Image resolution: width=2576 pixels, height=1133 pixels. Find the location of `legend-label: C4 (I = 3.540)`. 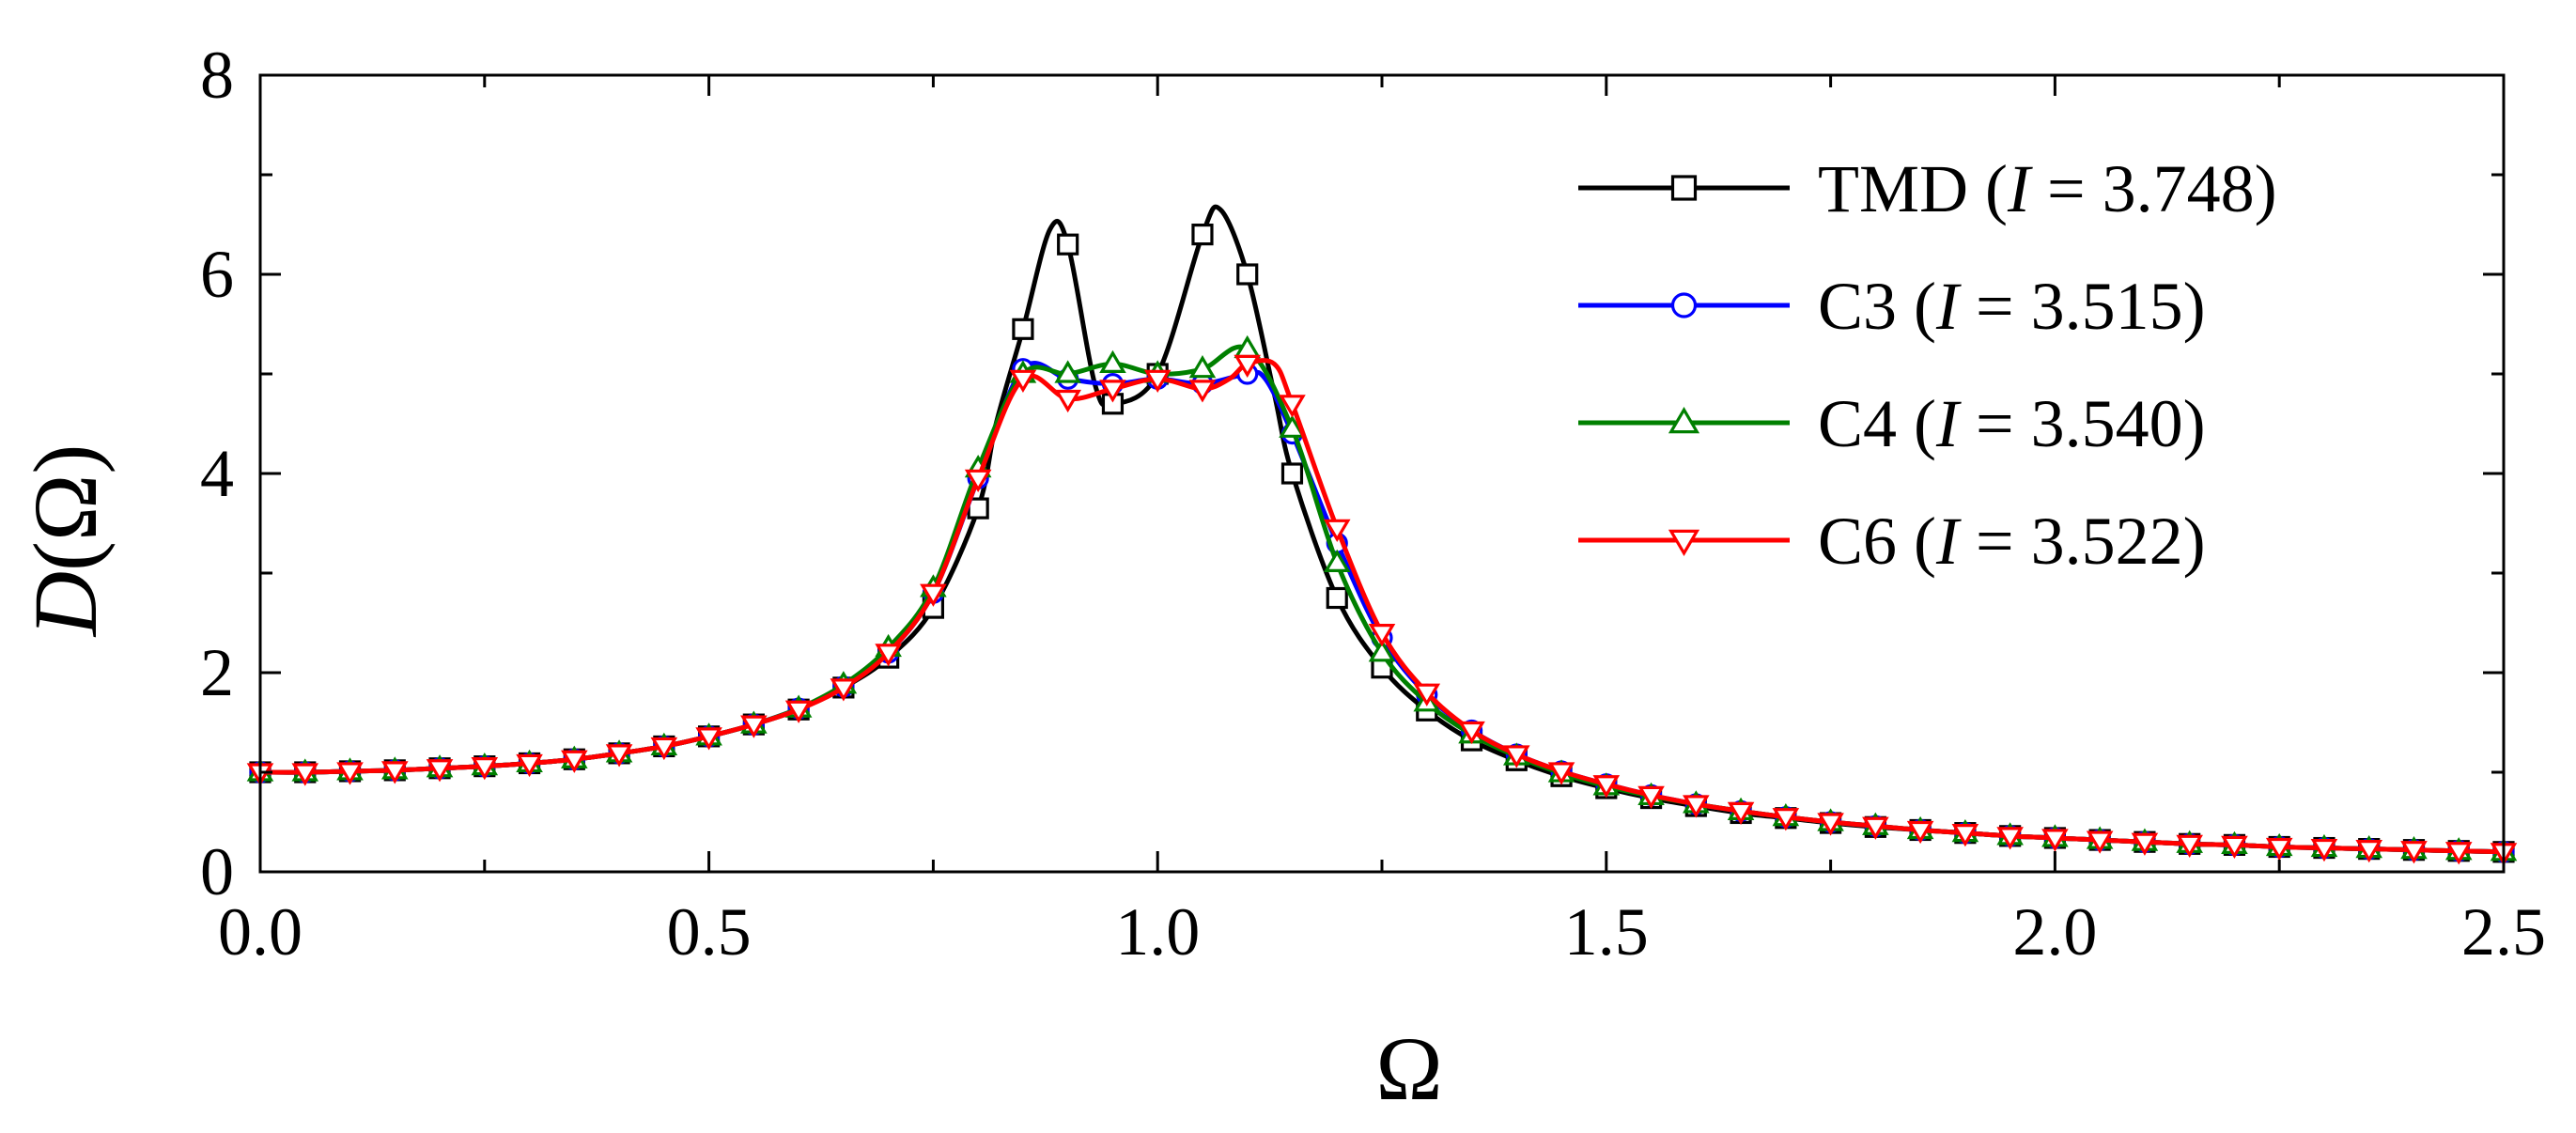

legend-label: C4 (I = 3.540) is located at coordinates (2012, 423).